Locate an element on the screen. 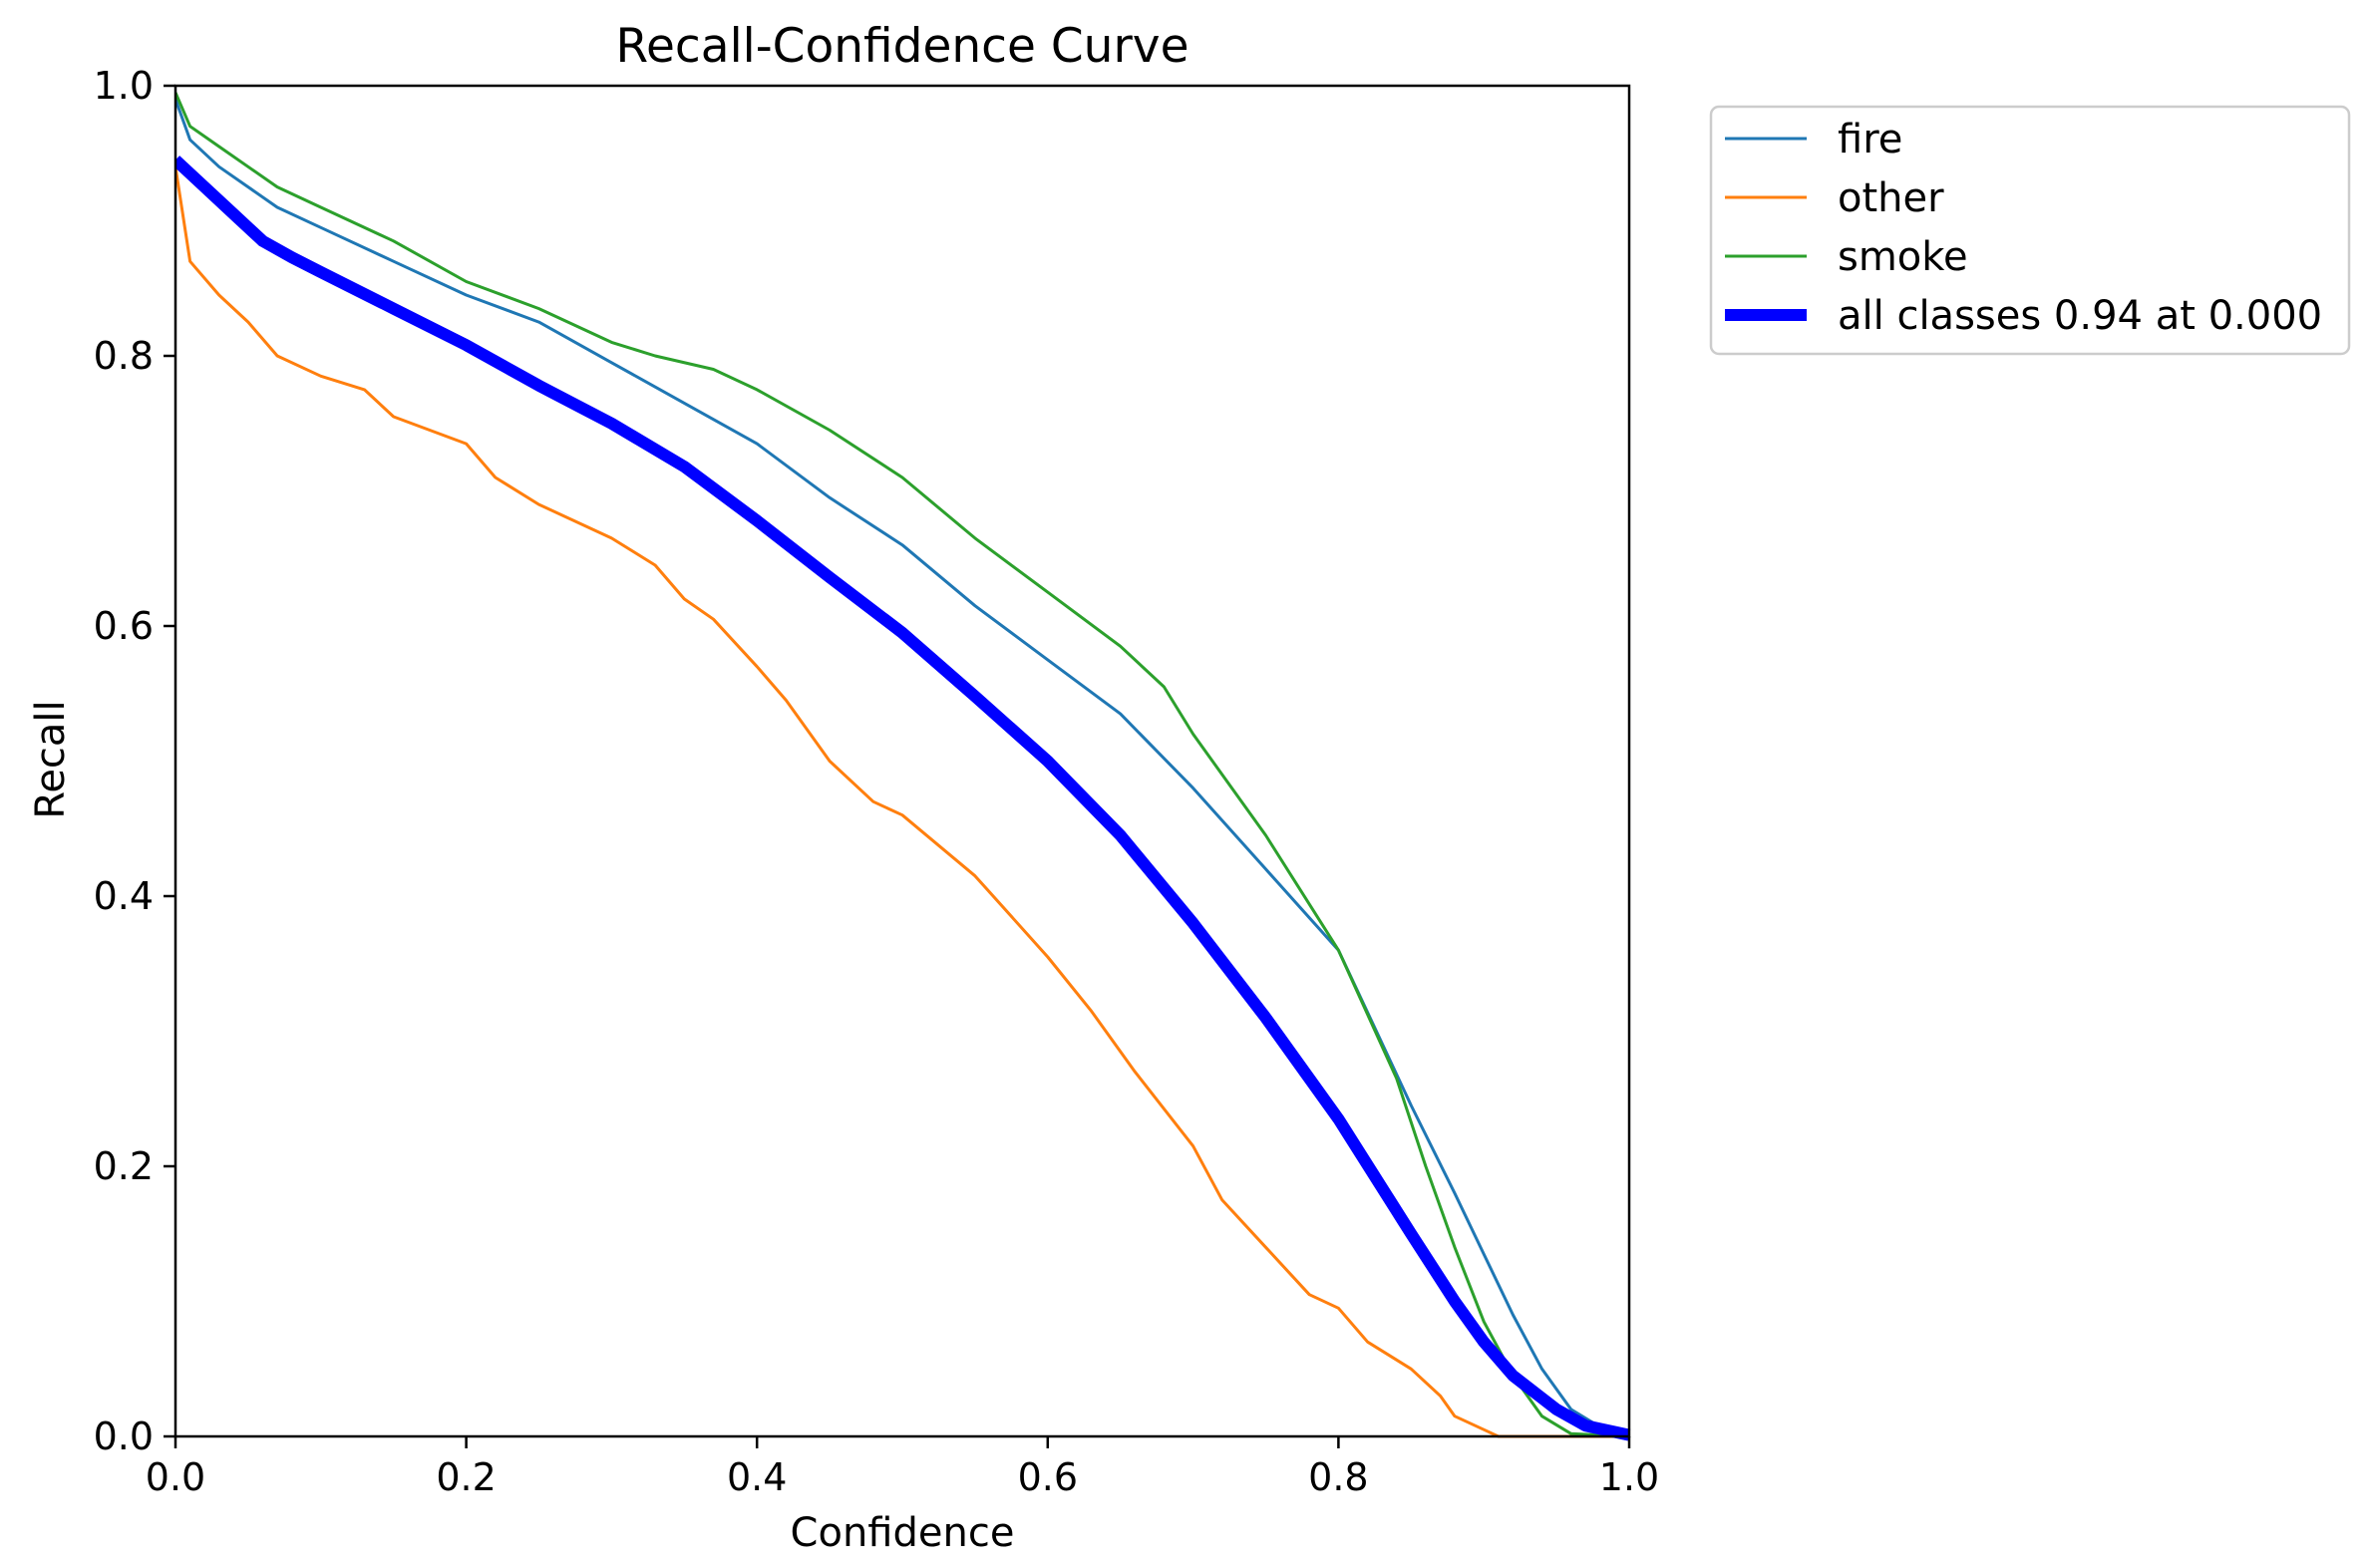 The height and width of the screenshot is (1568, 2373). x-tick-label: 0.6 is located at coordinates (1048, 1477).